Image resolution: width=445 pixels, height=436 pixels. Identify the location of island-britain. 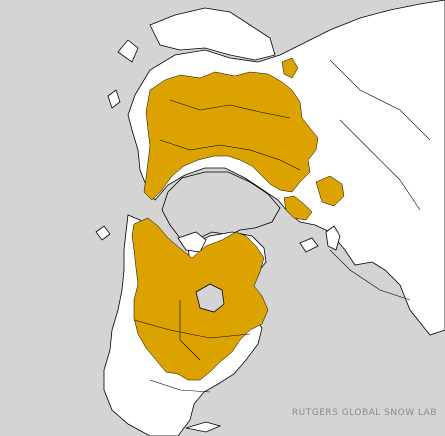
(333, 238).